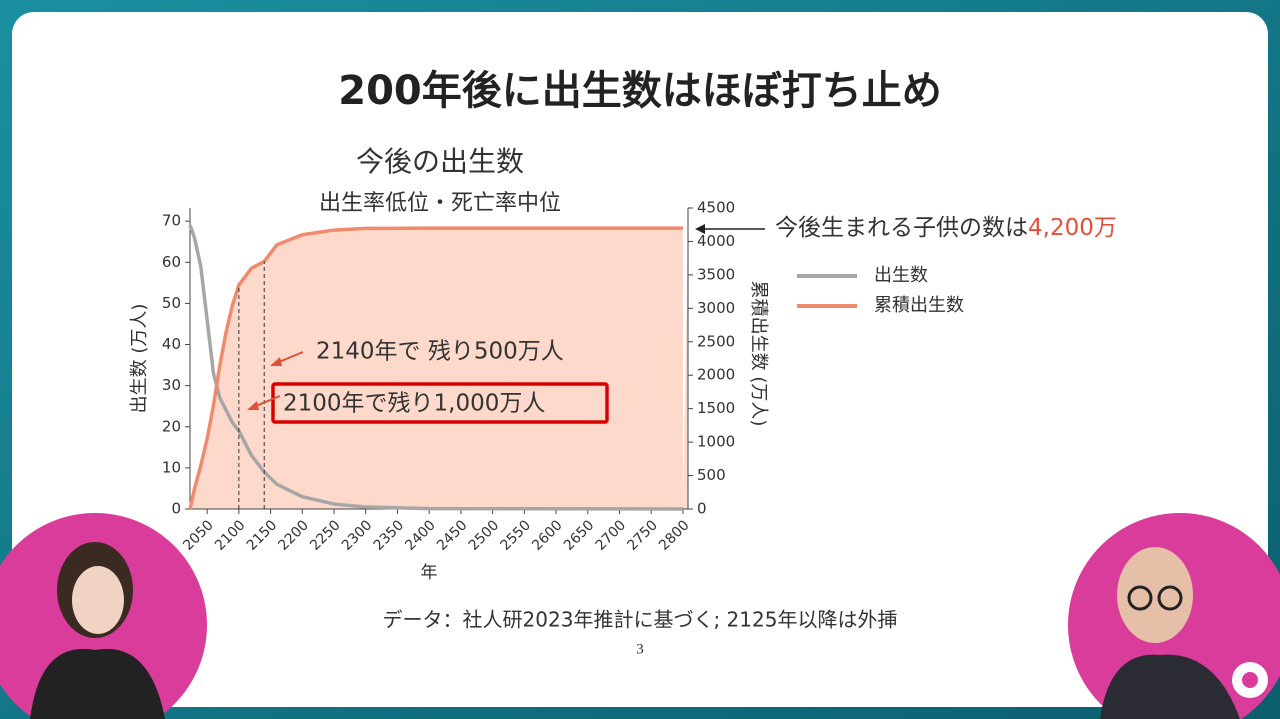 This screenshot has width=1280, height=719. Describe the element at coordinates (414, 404) in the screenshot. I see `annotation: 2100年で残り1,000万人` at that location.